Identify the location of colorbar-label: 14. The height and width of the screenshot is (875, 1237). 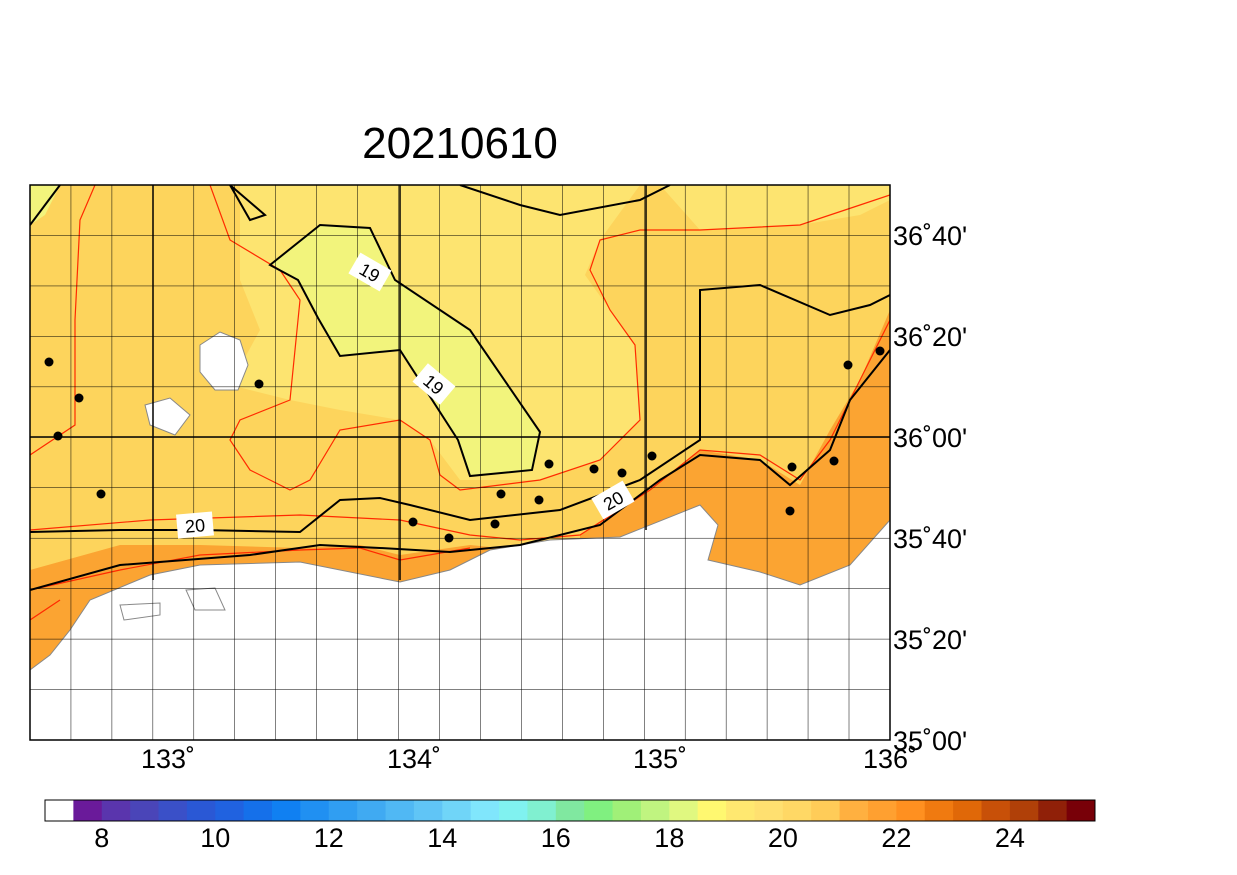
(442, 838).